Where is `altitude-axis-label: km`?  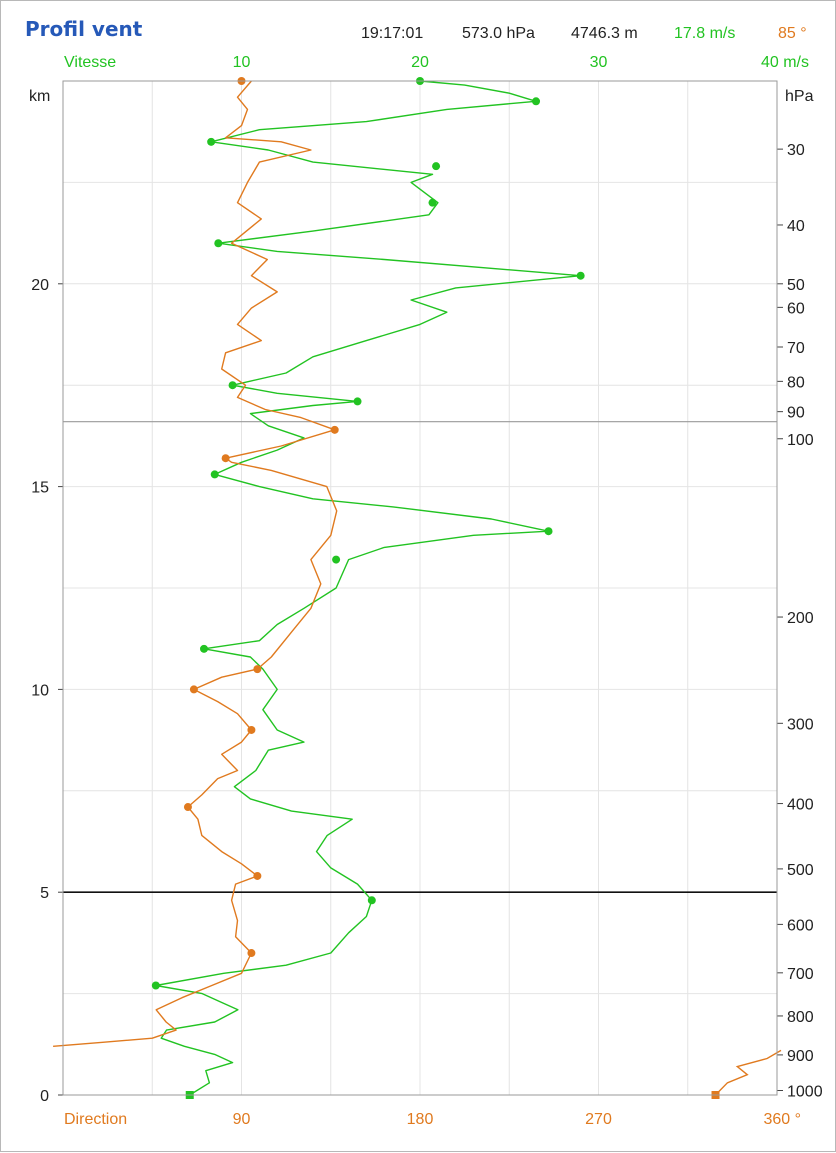
altitude-axis-label: km is located at coordinates (39, 96).